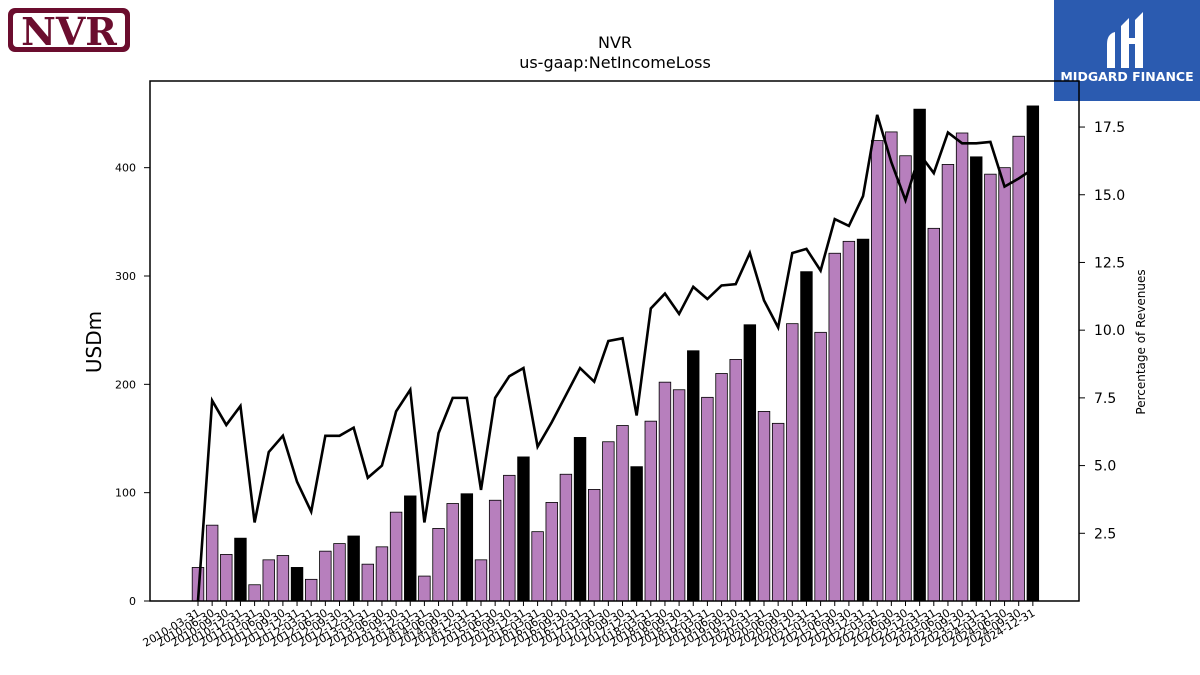 The height and width of the screenshot is (675, 1200). Describe the element at coordinates (1109, 196) in the screenshot. I see `y2-tick-label: 15.0` at that location.